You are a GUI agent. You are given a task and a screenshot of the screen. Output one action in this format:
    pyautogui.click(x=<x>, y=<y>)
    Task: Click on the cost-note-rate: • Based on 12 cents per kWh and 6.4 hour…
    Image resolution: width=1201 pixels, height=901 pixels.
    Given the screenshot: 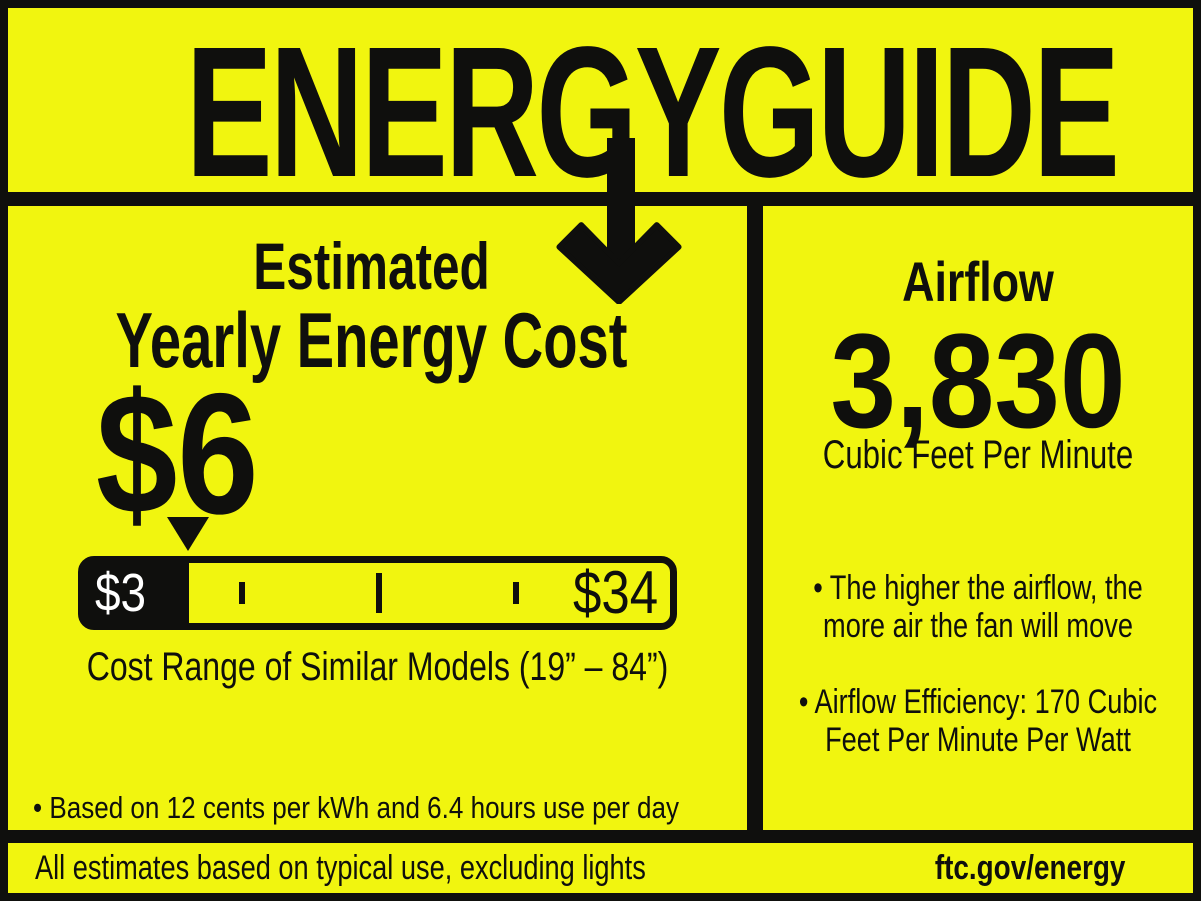 What is the action you would take?
    pyautogui.click(x=356, y=807)
    